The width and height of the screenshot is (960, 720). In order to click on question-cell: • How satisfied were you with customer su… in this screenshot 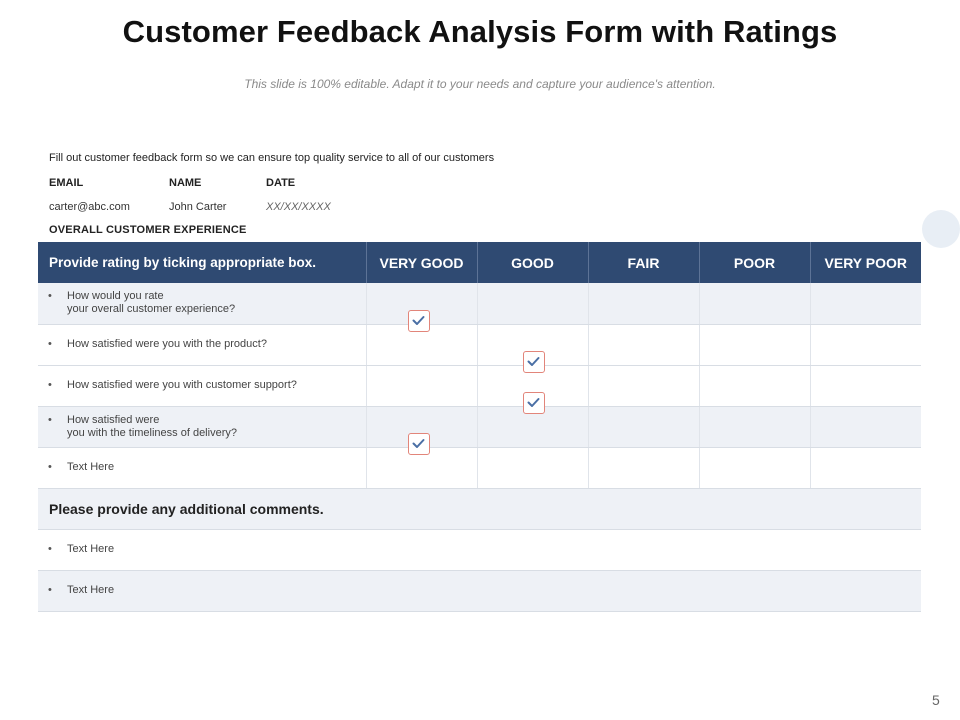, I will do `click(202, 386)`.